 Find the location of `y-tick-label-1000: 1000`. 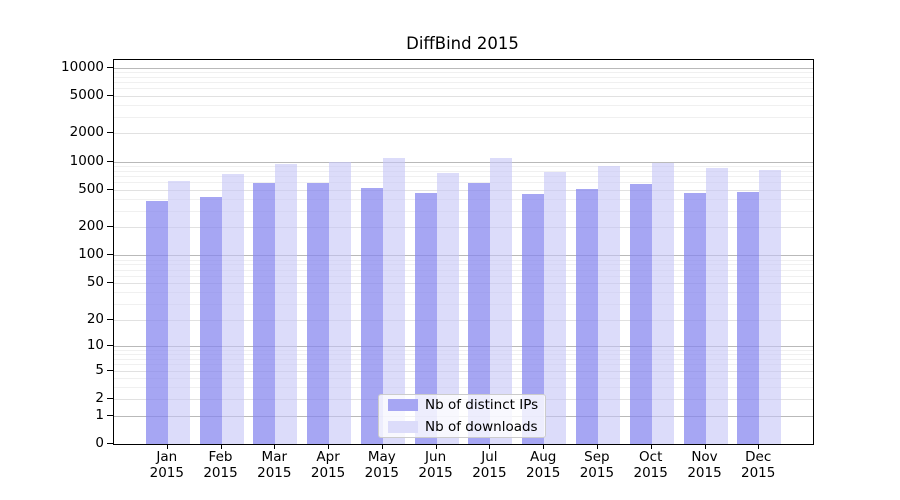

y-tick-label-1000: 1000 is located at coordinates (86, 160).